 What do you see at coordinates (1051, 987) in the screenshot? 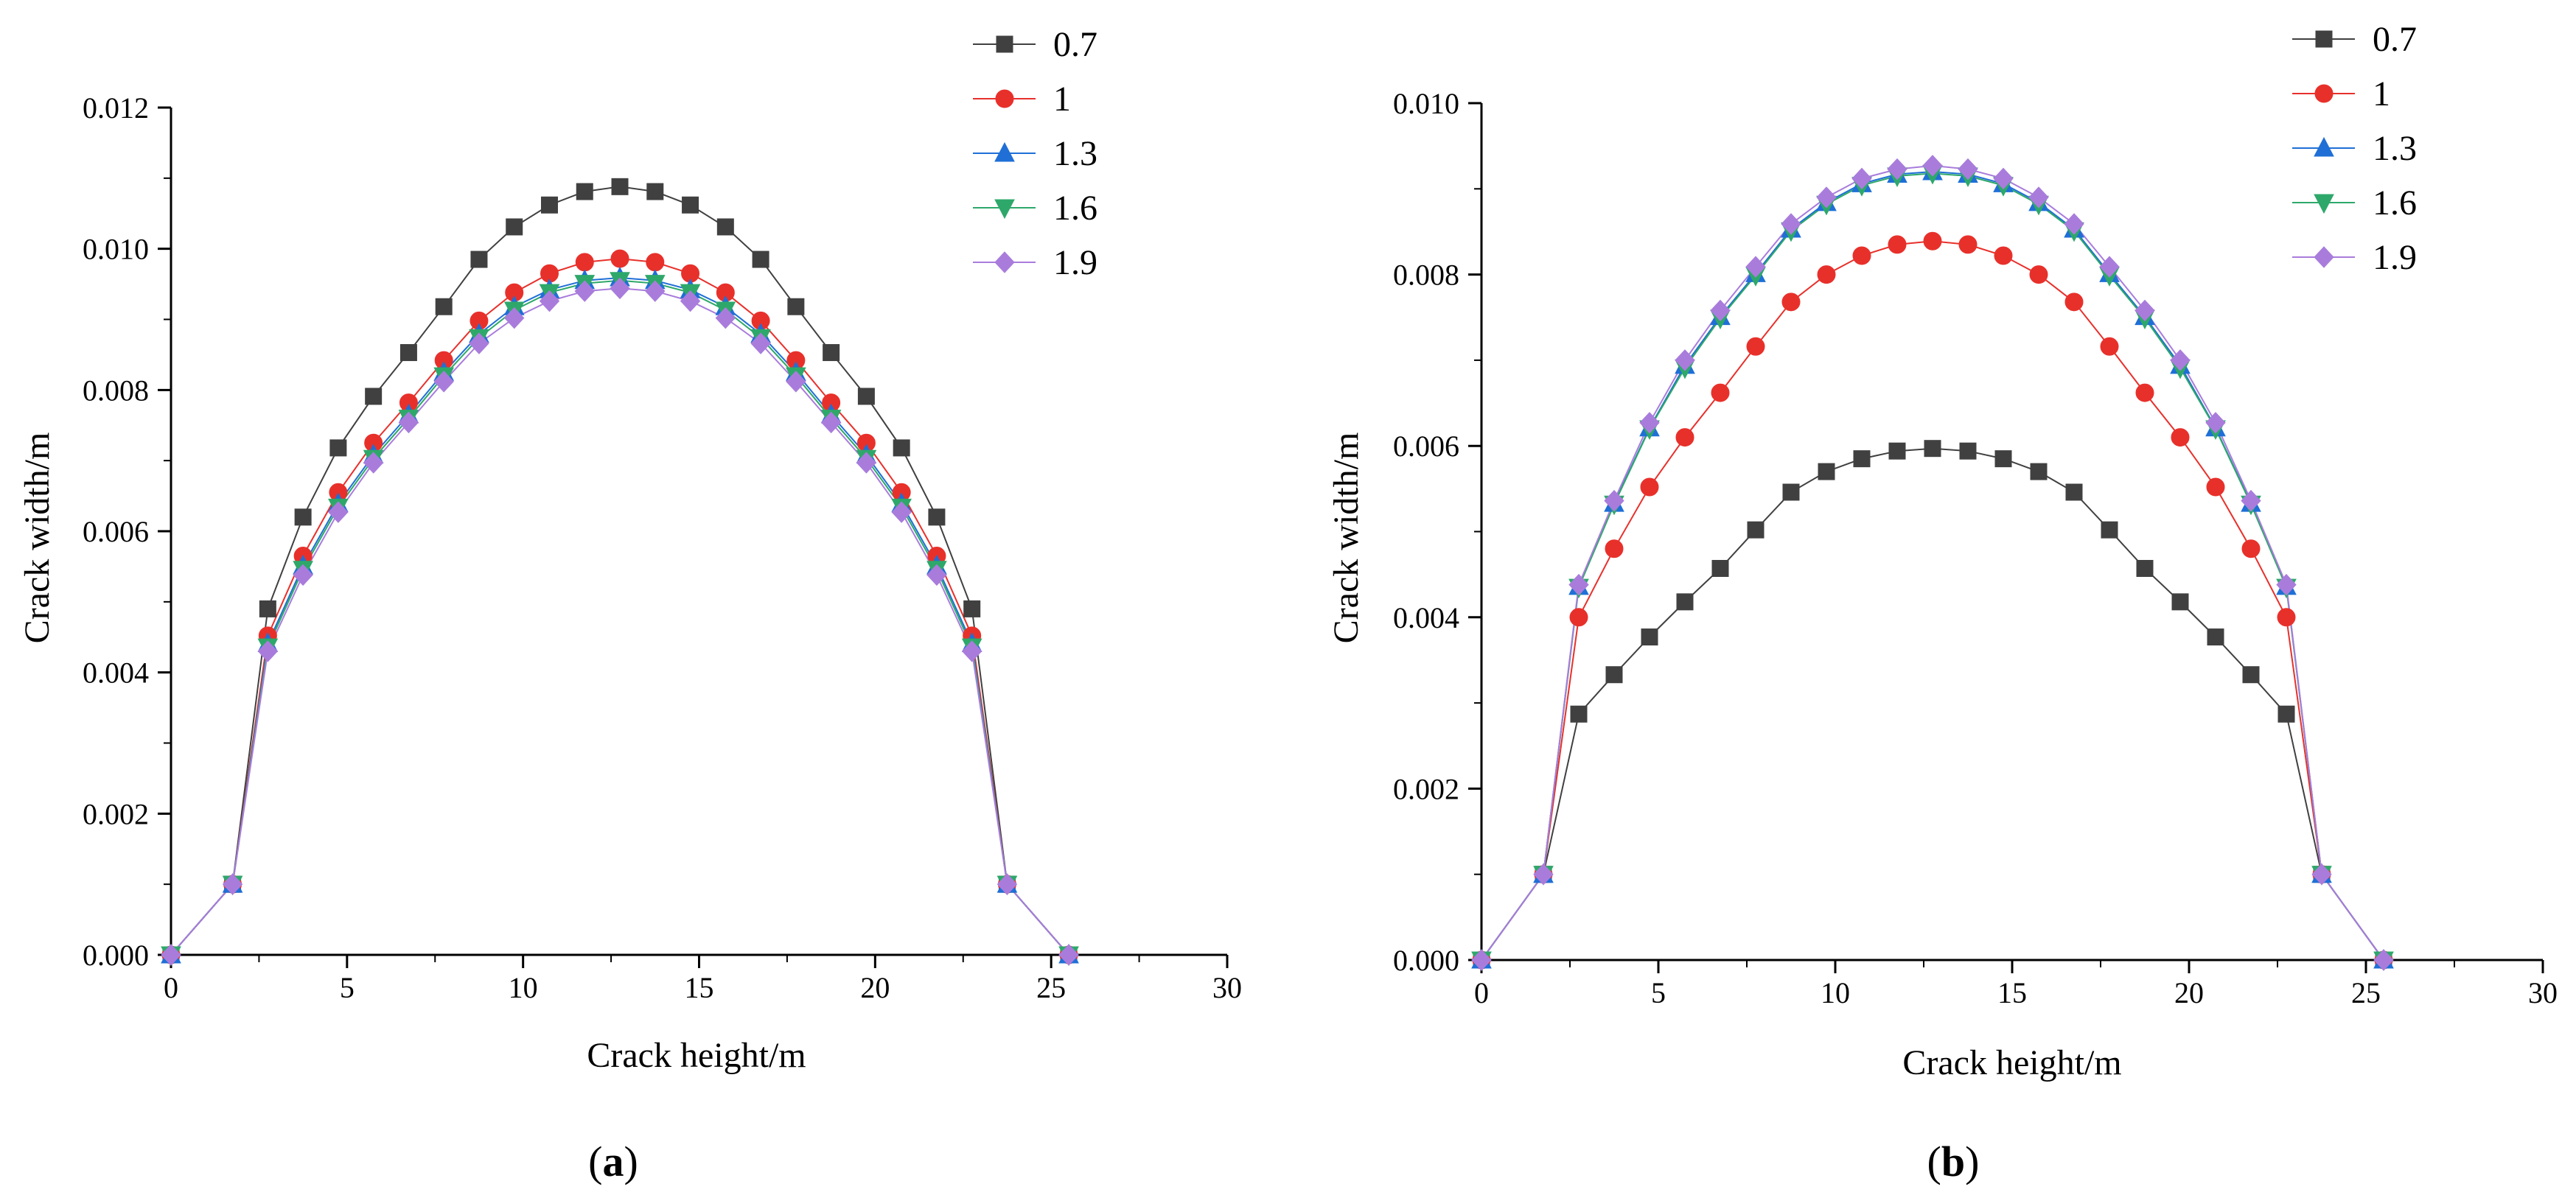
I see `x-tick-label-a: 25` at bounding box center [1051, 987].